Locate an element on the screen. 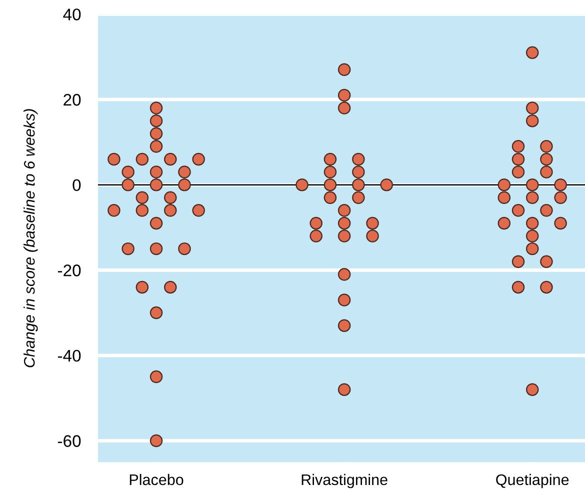  y-tick-label: 40 is located at coordinates (72, 14).